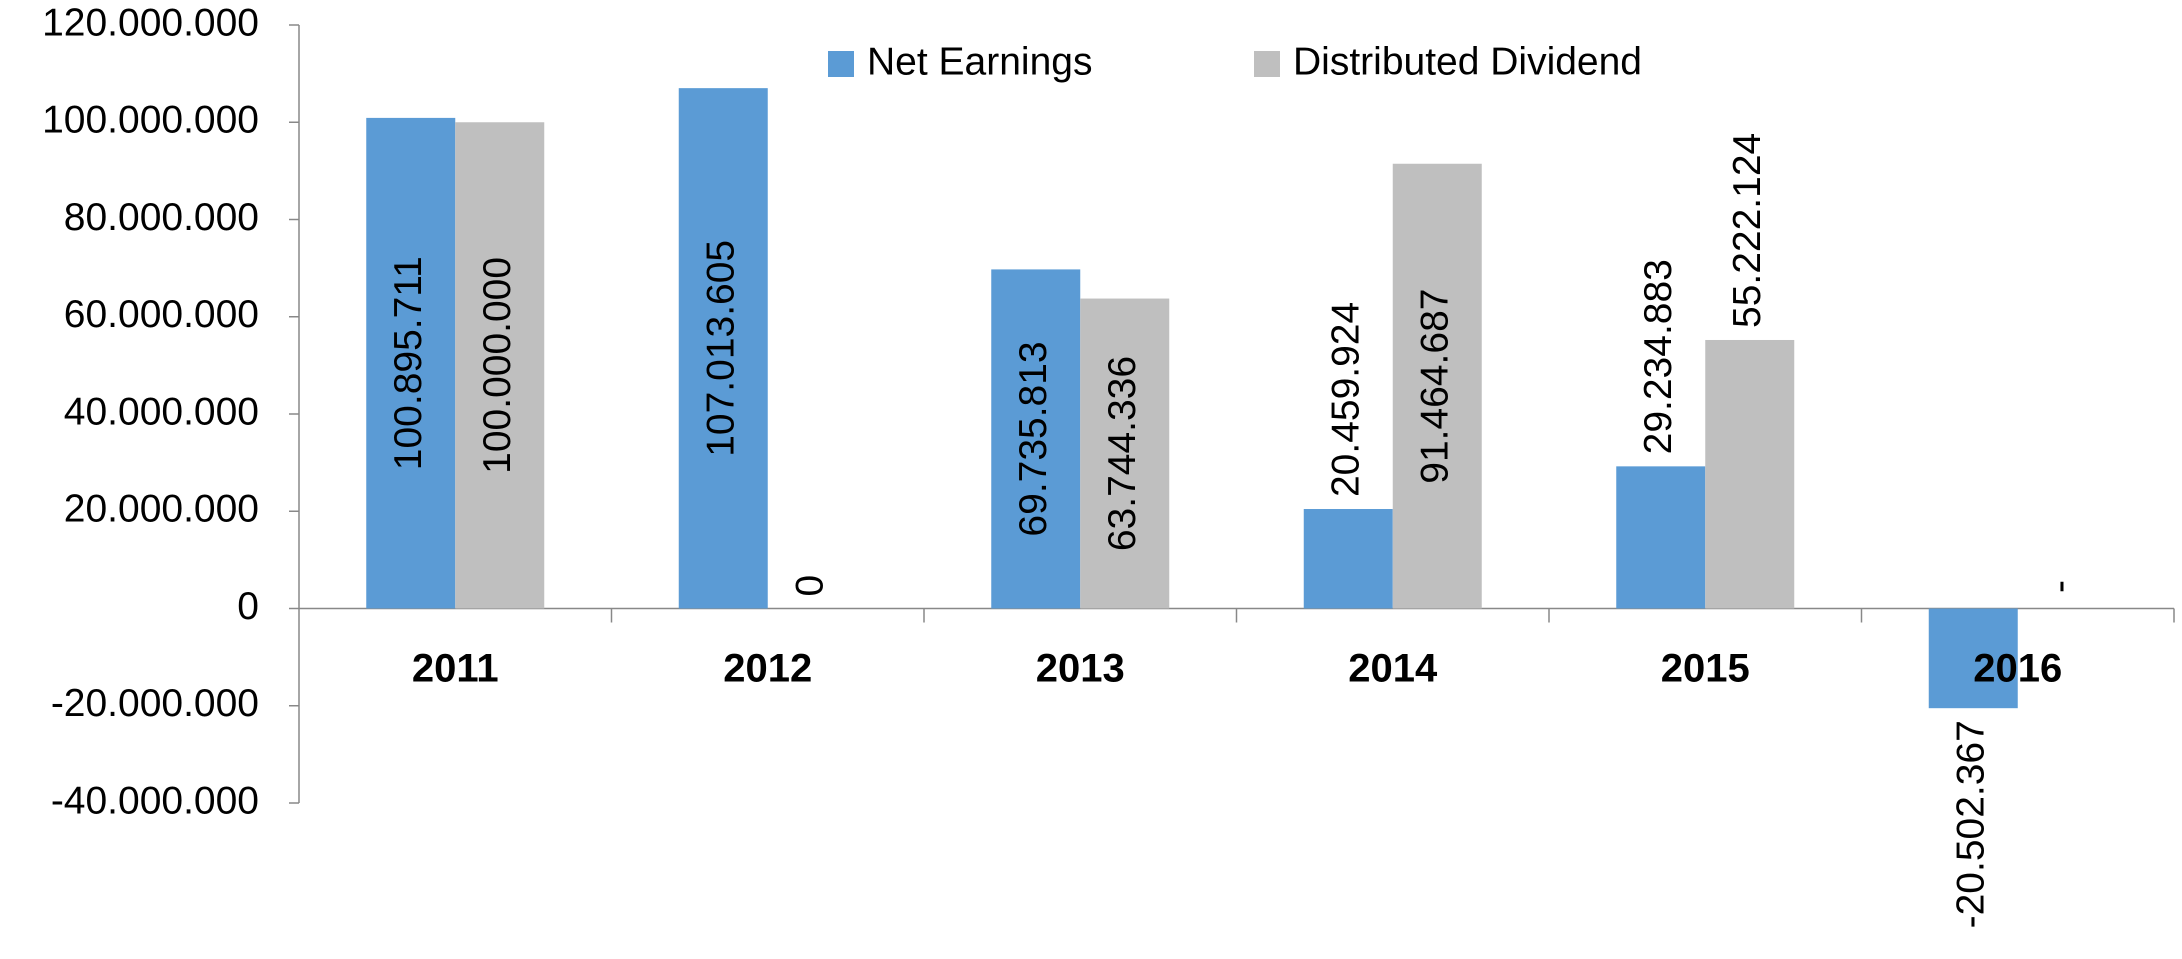 The image size is (2182, 959). I want to click on legend-label: Distributed Dividend, so click(1467, 61).